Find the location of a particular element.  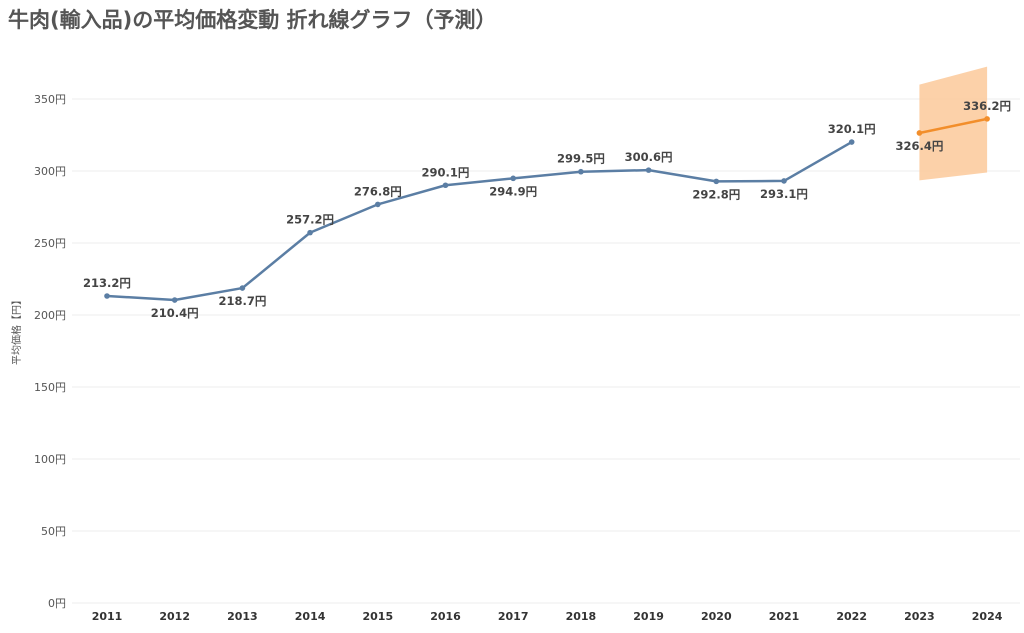

x-tick-label: 2013 is located at coordinates (242, 616).